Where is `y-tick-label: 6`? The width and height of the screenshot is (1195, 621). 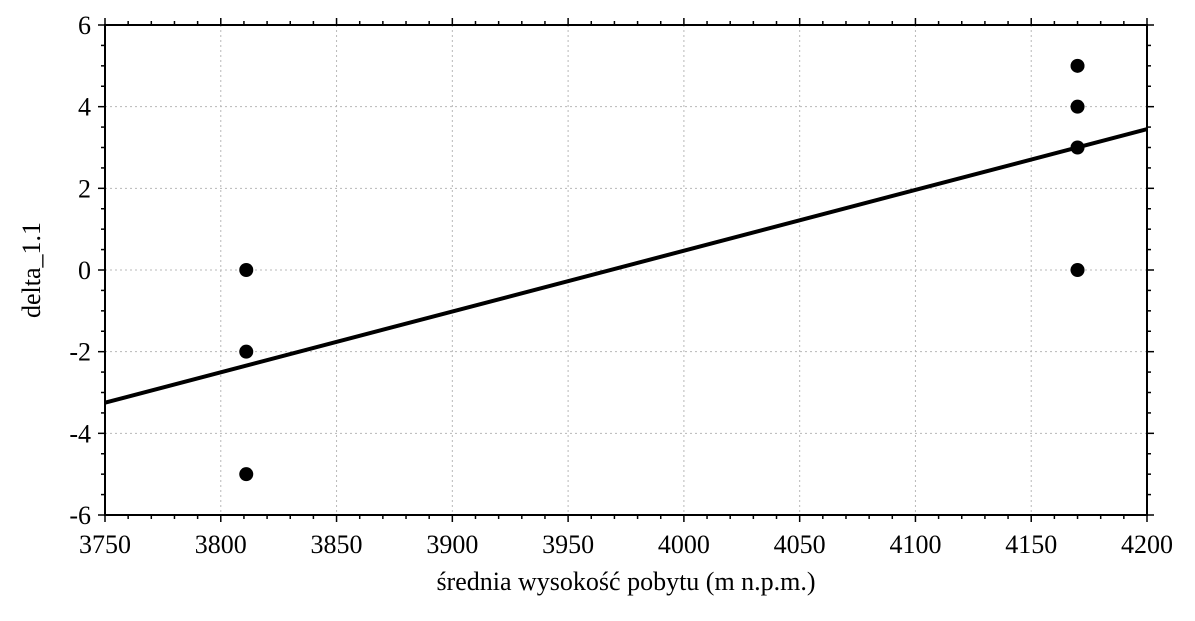 y-tick-label: 6 is located at coordinates (84, 25).